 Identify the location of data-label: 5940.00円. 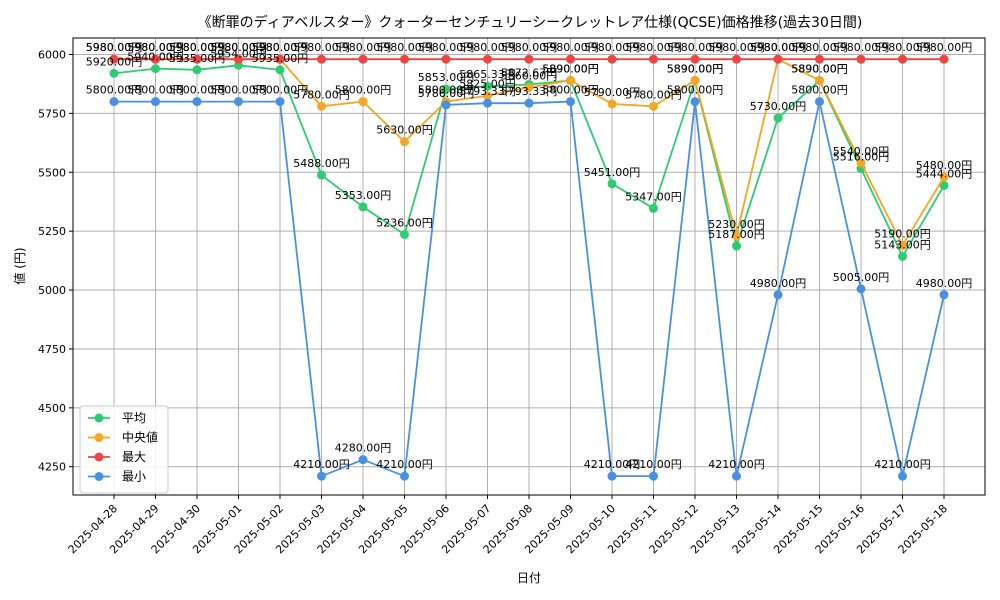
(155, 57).